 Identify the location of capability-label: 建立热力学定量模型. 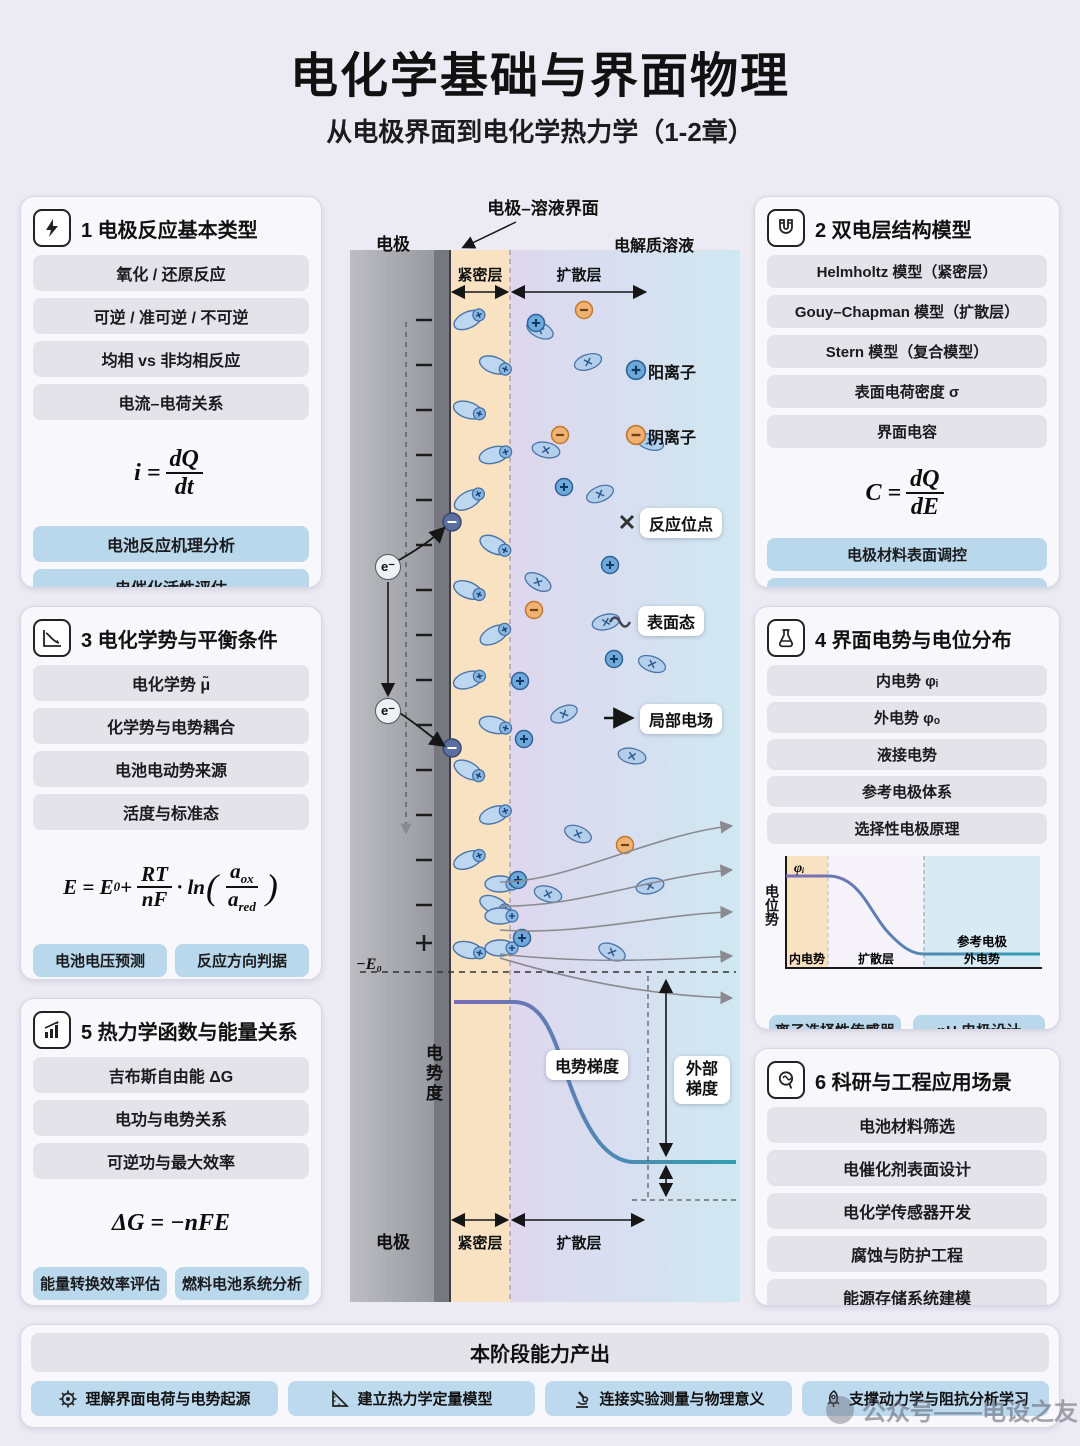
(425, 1399).